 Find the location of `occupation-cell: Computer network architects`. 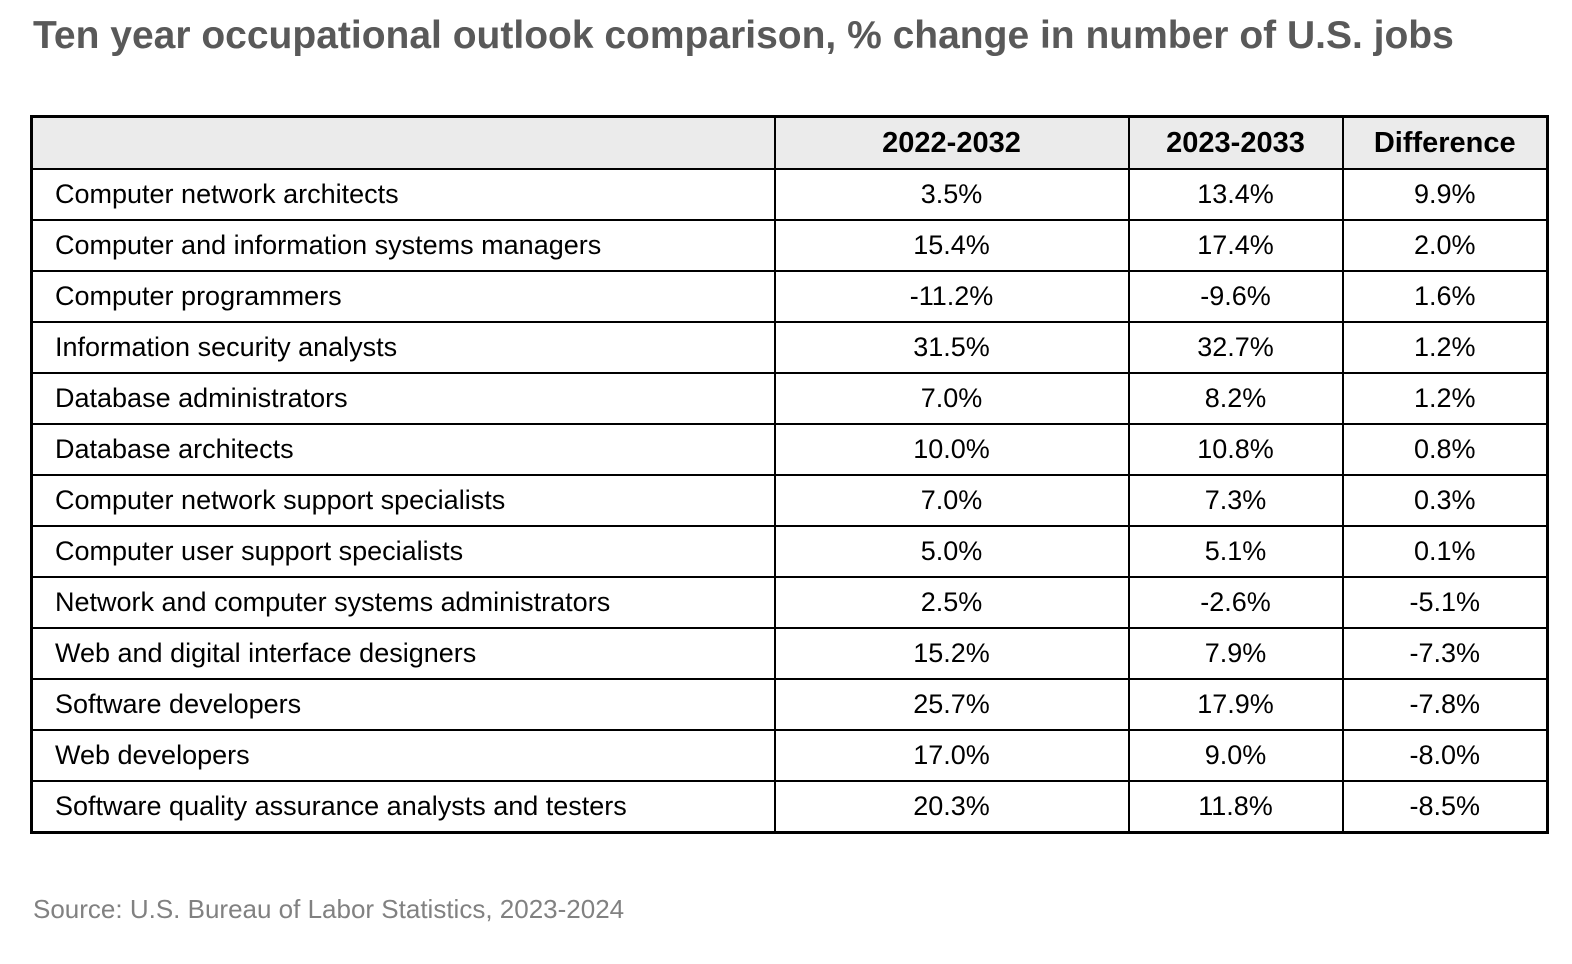

occupation-cell: Computer network architects is located at coordinates (403, 194).